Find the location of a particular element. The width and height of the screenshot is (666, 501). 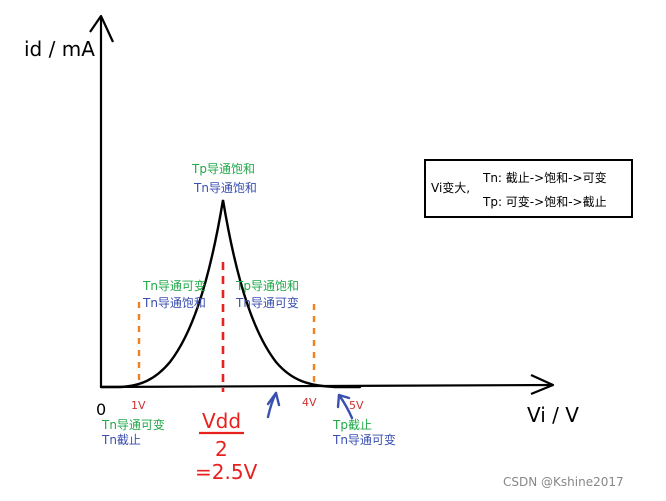

legend-tn: Tn: 截止->饱和->可变 is located at coordinates (544, 177).